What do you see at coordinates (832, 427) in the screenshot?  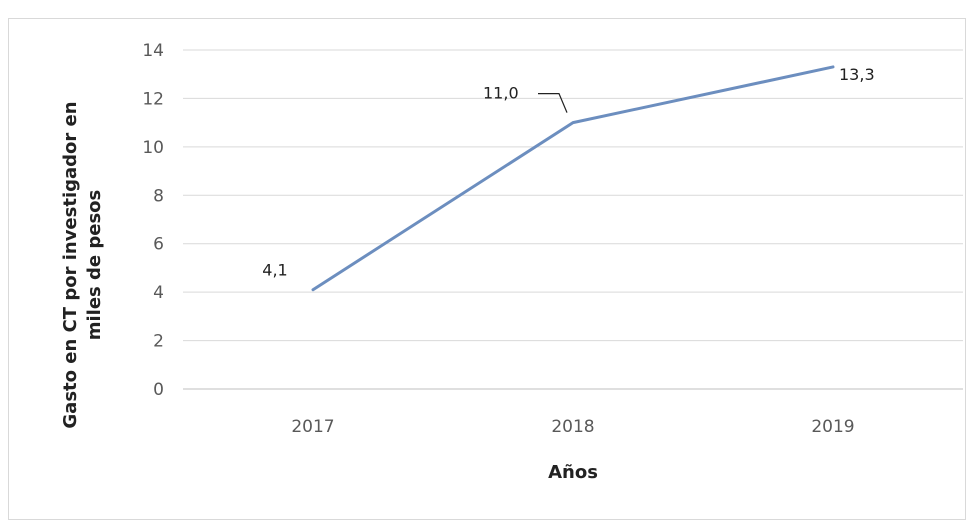 I see `x-tick-label: 2019` at bounding box center [832, 427].